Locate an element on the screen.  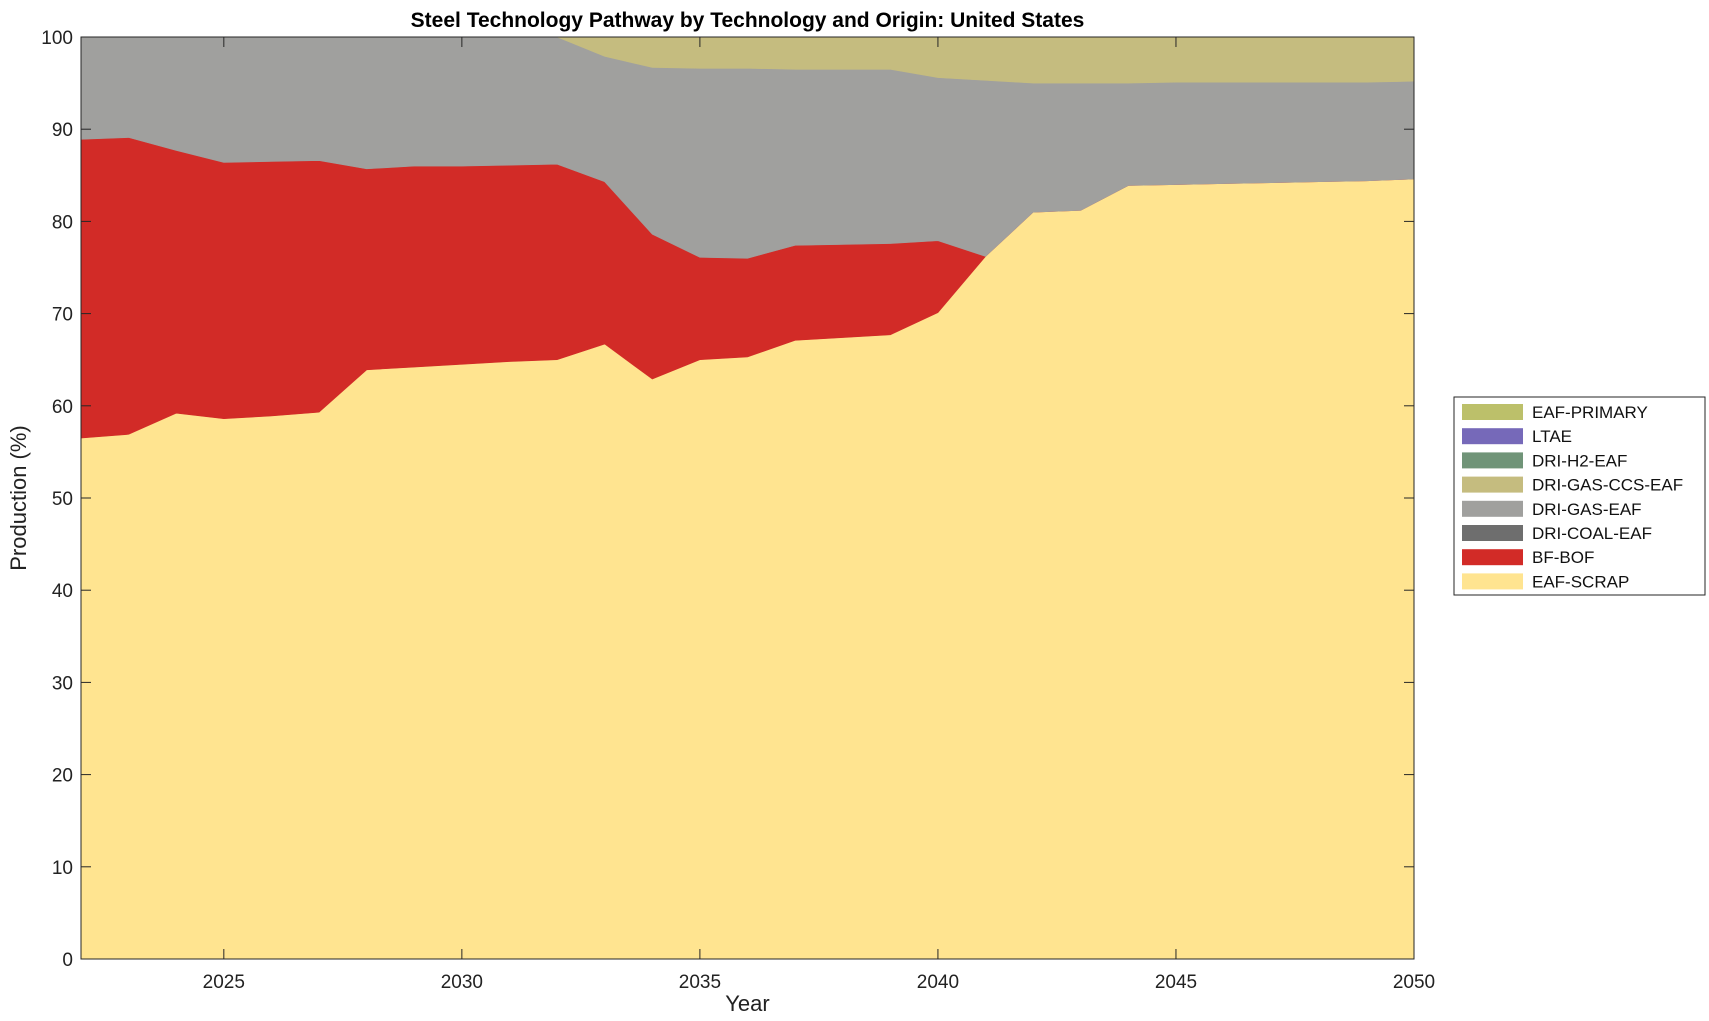
legend-label-dri-gas-ccs-eaf: DRI-GAS-CCS-EAF is located at coordinates (1607, 485).